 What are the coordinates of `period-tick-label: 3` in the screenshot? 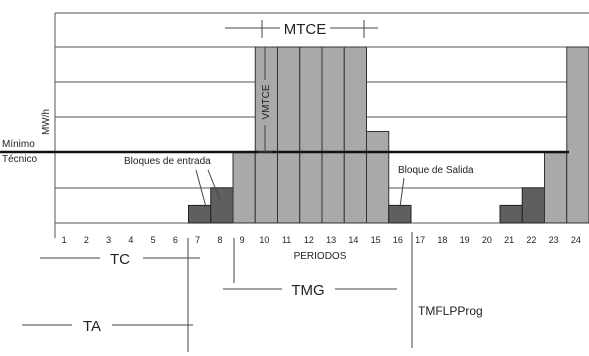 It's located at (108, 240).